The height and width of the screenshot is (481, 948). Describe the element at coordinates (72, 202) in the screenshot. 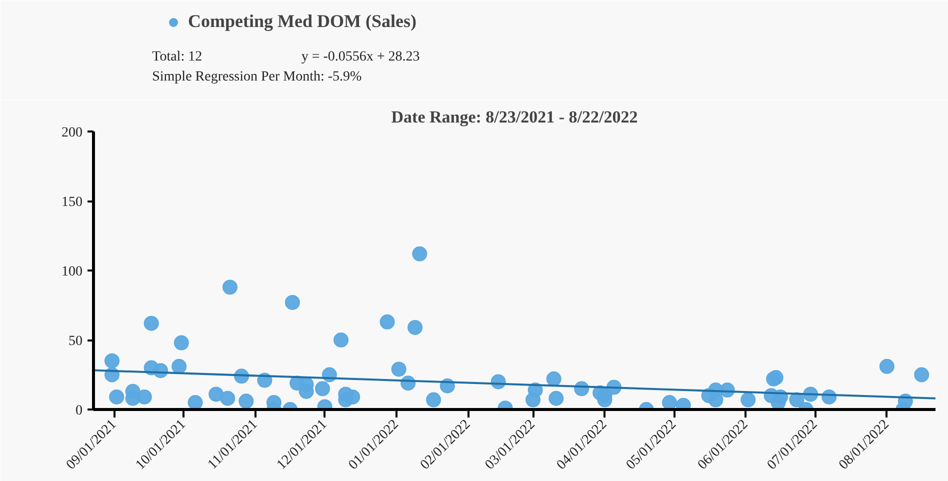

I see `y-tick-label: 150` at that location.